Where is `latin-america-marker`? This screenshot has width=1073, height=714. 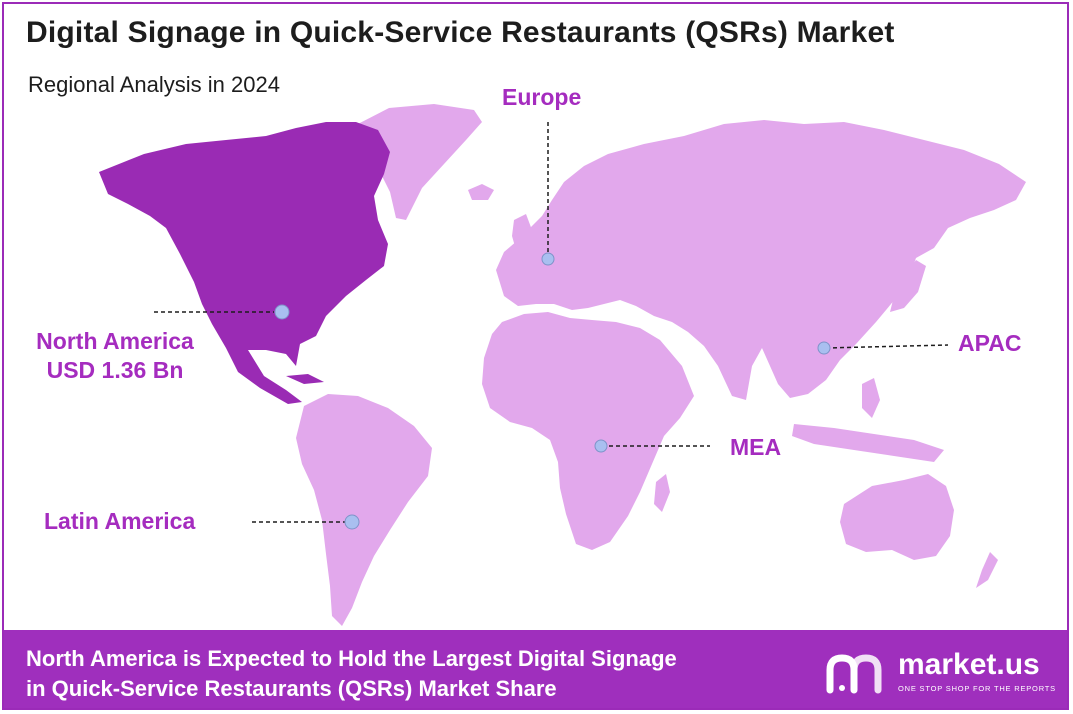
latin-america-marker is located at coordinates (352, 522).